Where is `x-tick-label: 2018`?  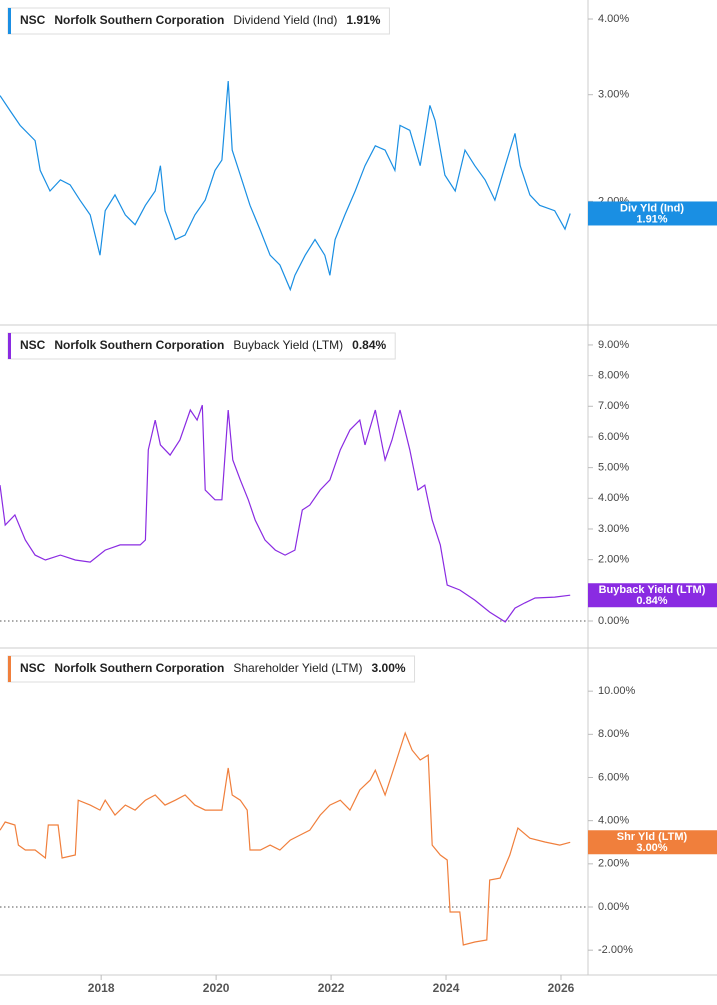
x-tick-label: 2018 is located at coordinates (101, 988).